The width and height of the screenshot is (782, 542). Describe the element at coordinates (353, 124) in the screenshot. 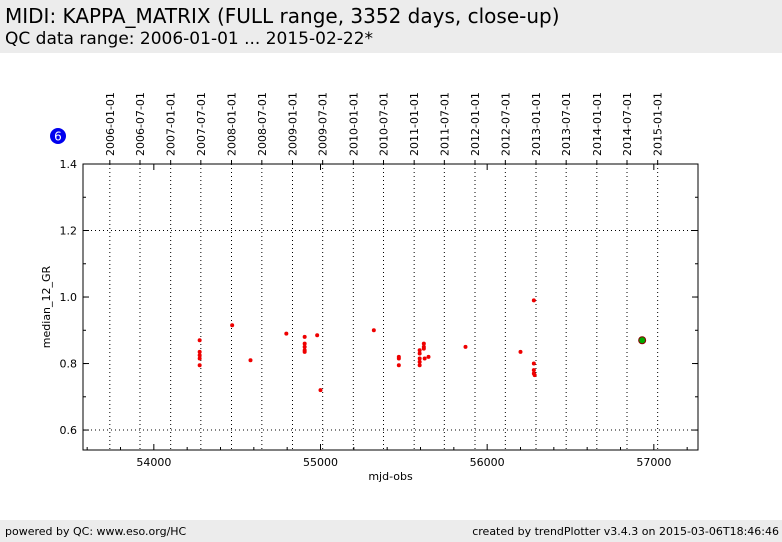

I see `top-date-label: 2010-01-01` at that location.